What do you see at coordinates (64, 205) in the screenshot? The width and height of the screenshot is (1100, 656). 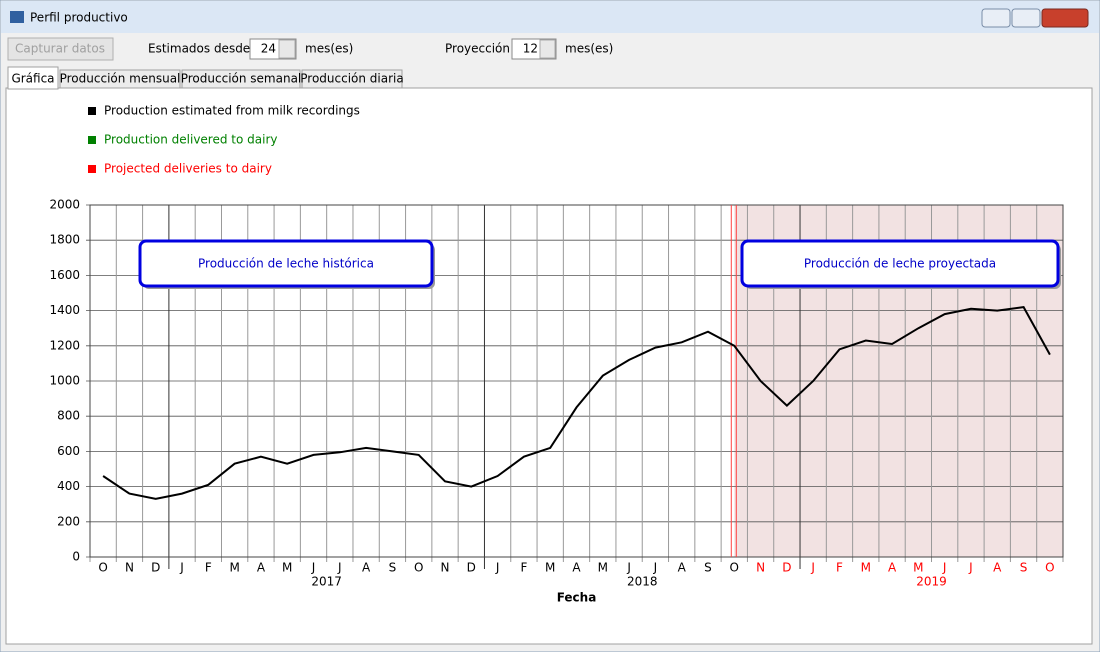 I see `y-tick-label: 2000` at bounding box center [64, 205].